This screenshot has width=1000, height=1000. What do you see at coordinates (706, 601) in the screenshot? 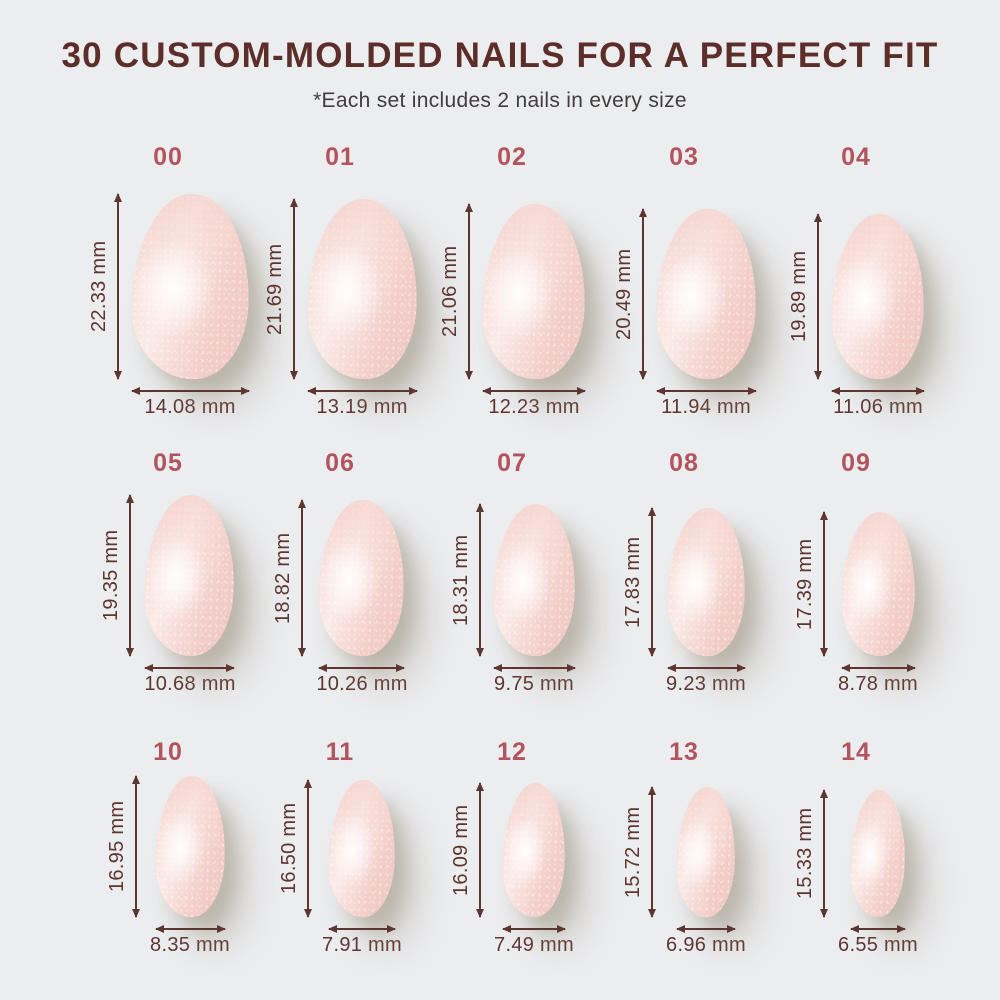
I see `nail-column: 9.23 mm` at bounding box center [706, 601].